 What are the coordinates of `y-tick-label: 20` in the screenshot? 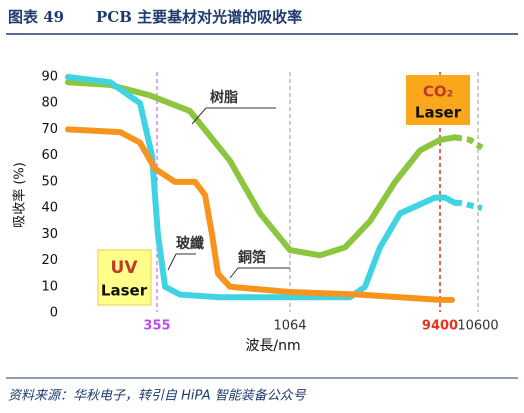 It's located at (49, 260).